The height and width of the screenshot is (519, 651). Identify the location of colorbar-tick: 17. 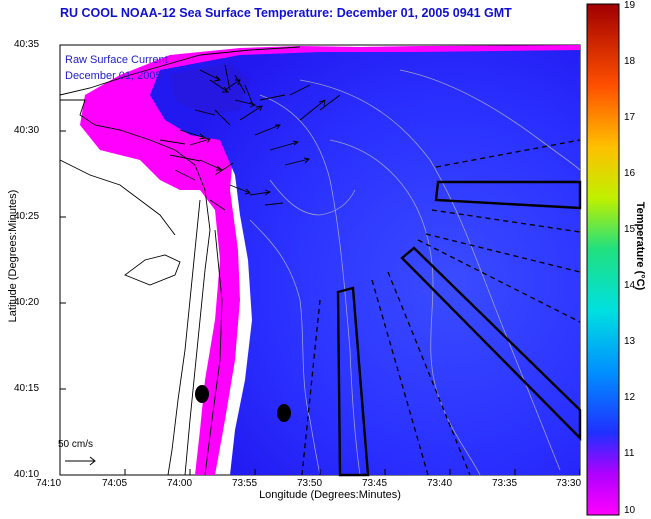
(630, 117).